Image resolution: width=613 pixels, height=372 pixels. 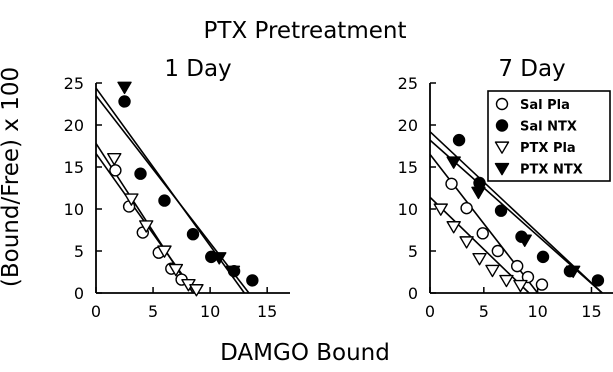 I want to click on regression-line, so click(x=170, y=190).